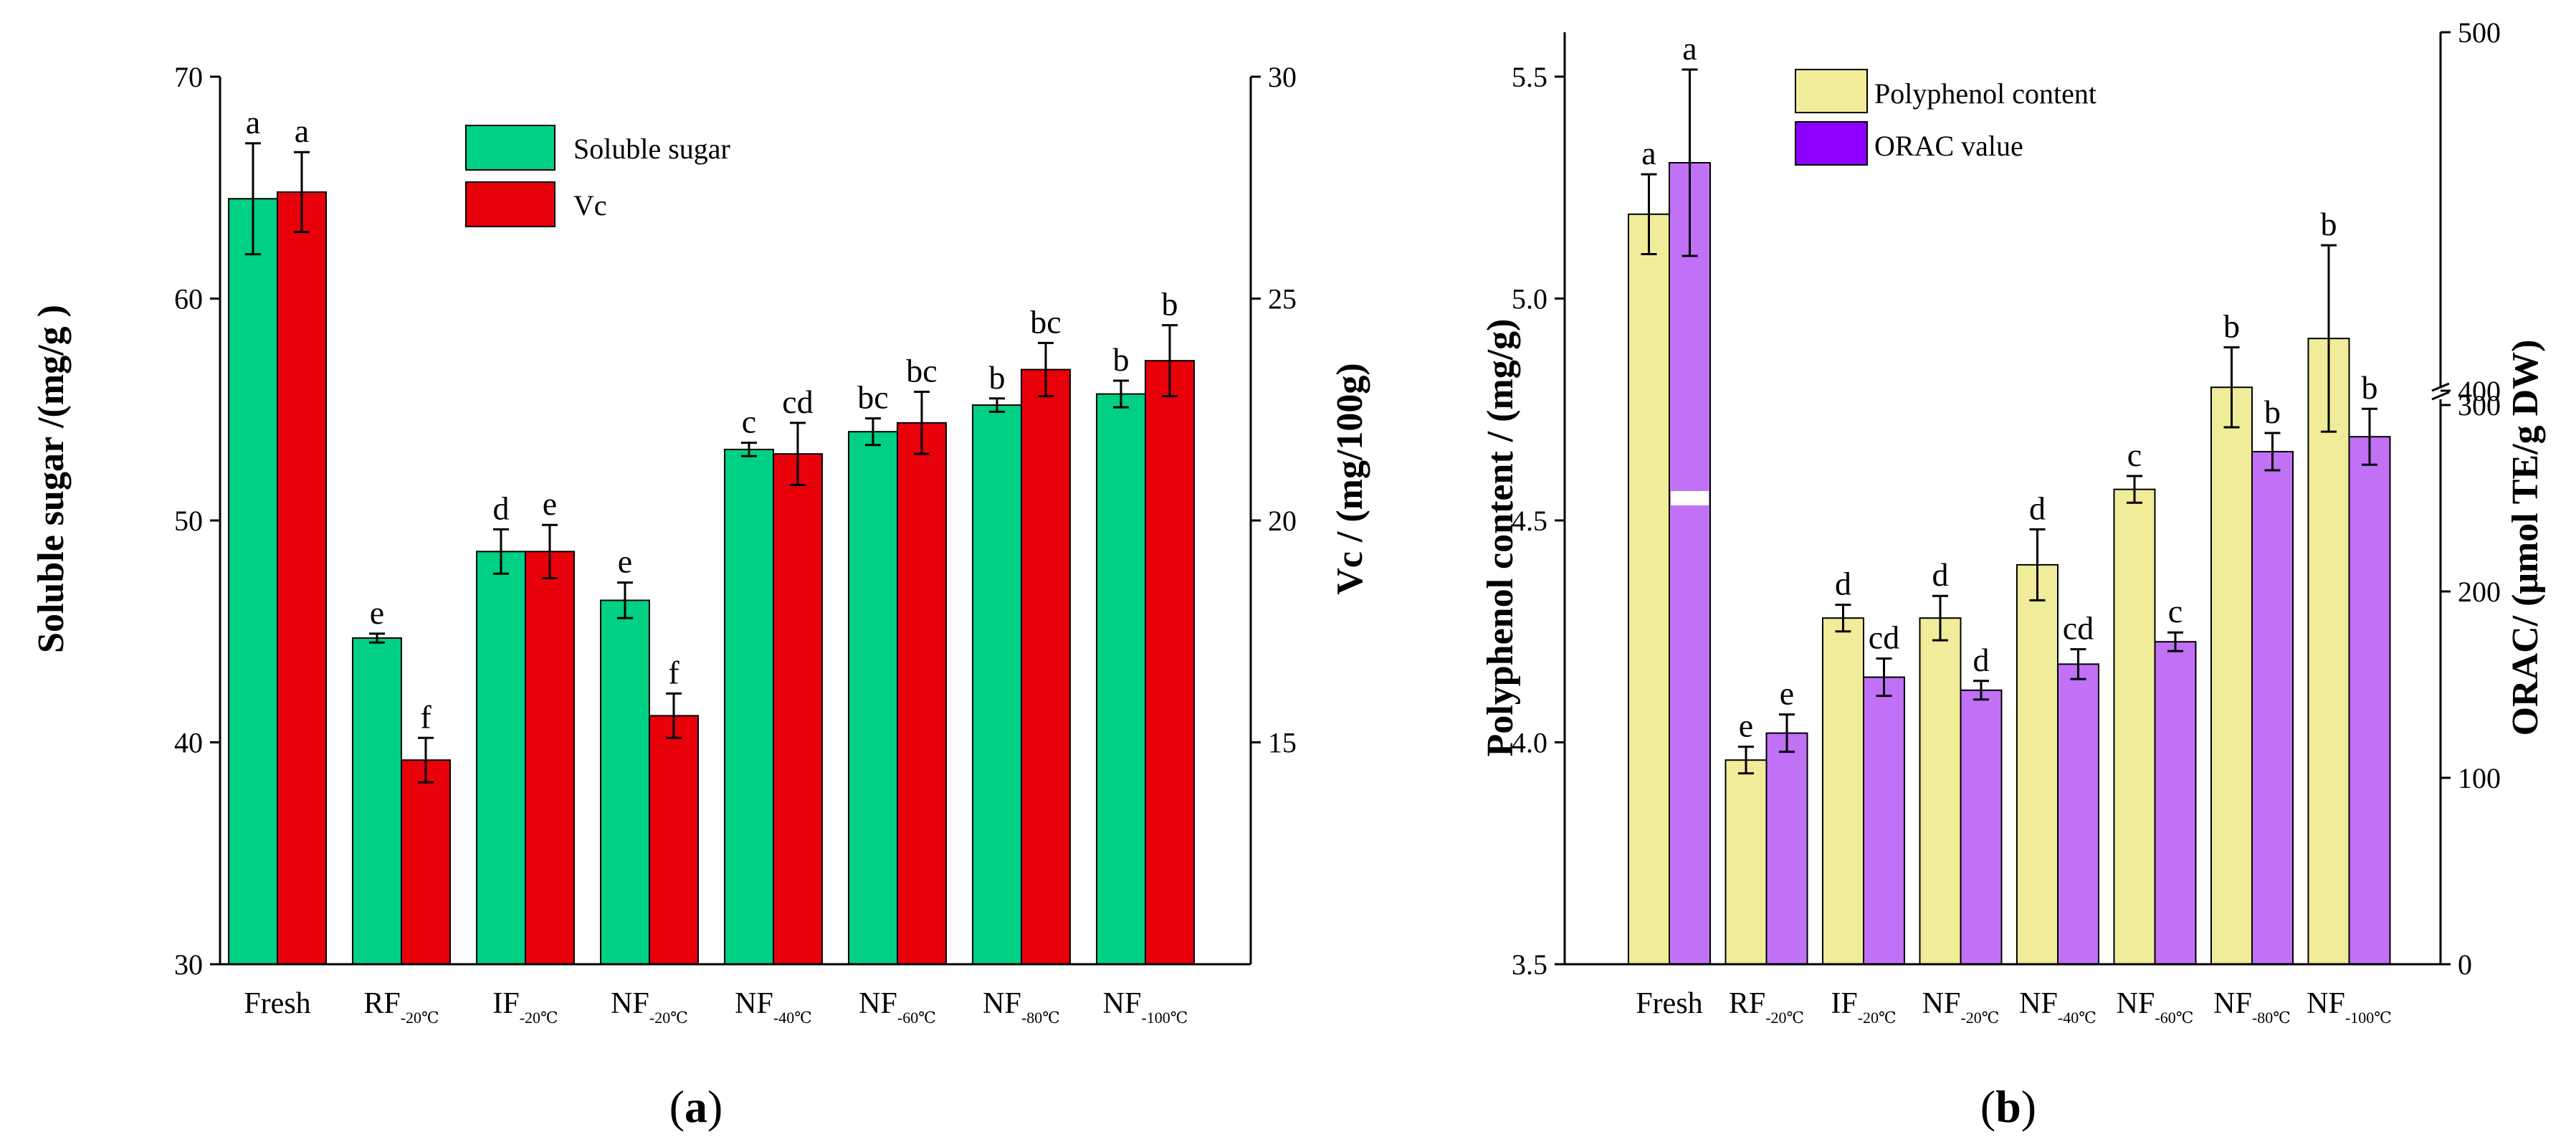  What do you see at coordinates (897, 1007) in the screenshot?
I see `category-label: NF-60℃` at bounding box center [897, 1007].